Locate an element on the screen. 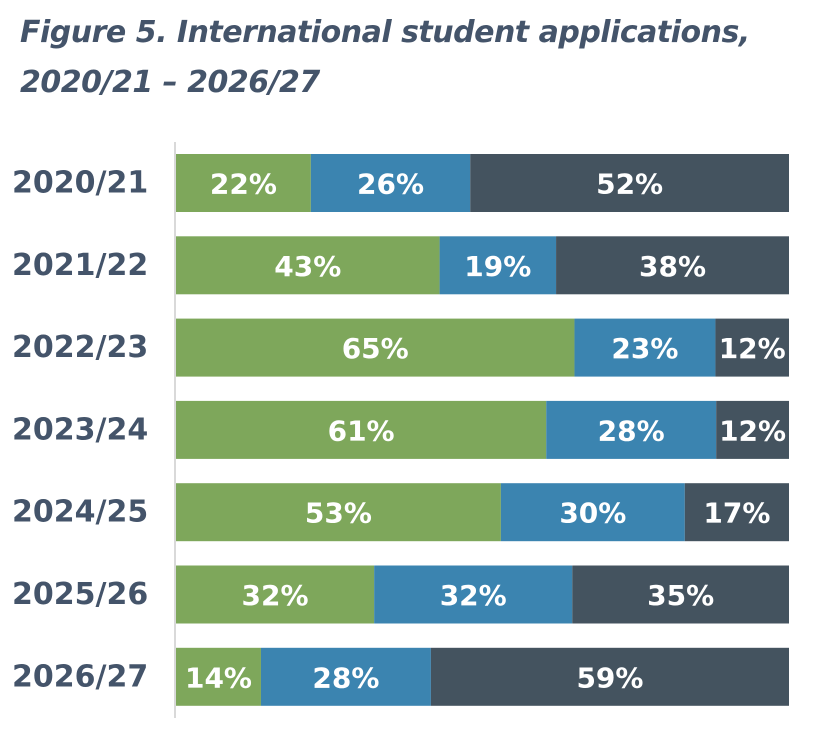 This screenshot has height=730, width=826. category-label: 2022/23 is located at coordinates (80, 347).